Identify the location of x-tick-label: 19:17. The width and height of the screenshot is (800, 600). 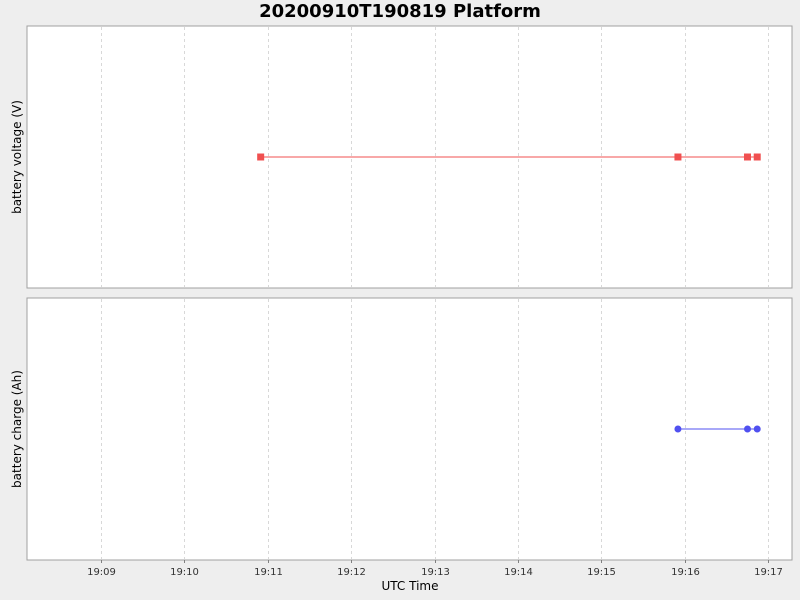
(768, 572).